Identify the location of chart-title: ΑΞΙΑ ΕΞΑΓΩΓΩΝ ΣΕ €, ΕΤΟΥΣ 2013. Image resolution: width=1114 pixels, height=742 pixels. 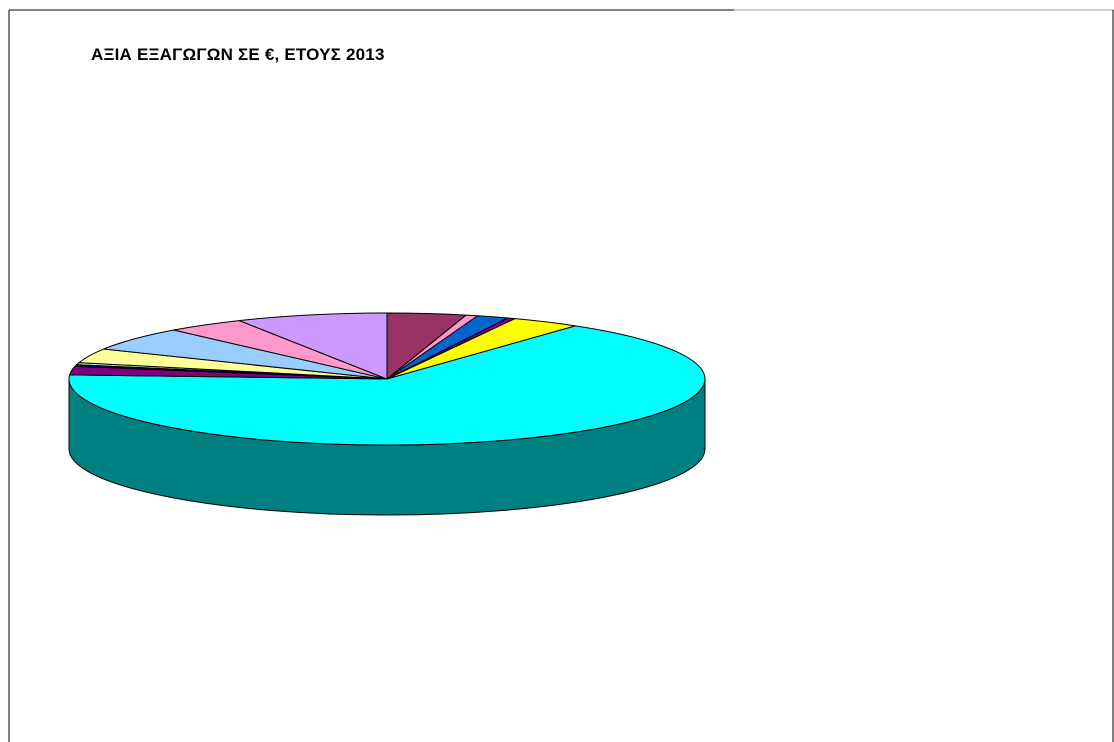
(238, 54).